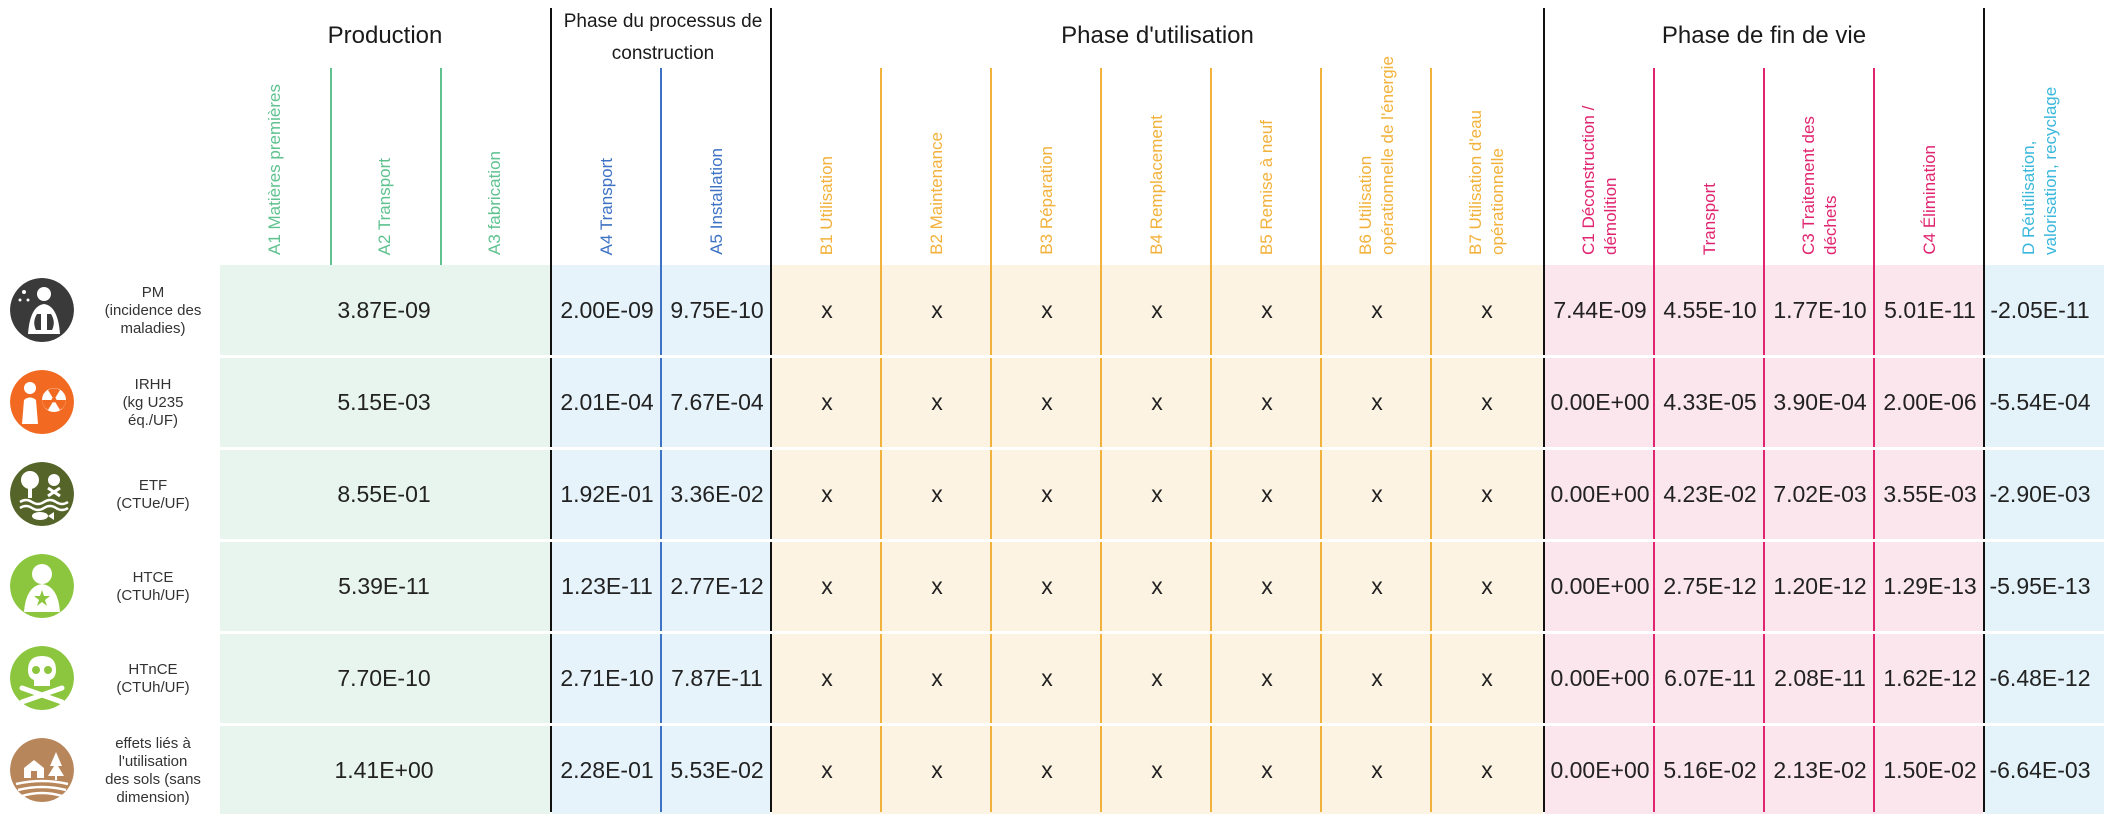 The width and height of the screenshot is (2104, 817). What do you see at coordinates (2039, 170) in the screenshot?
I see `column-header-label: D Réutilisation, valorisation, recyclage` at bounding box center [2039, 170].